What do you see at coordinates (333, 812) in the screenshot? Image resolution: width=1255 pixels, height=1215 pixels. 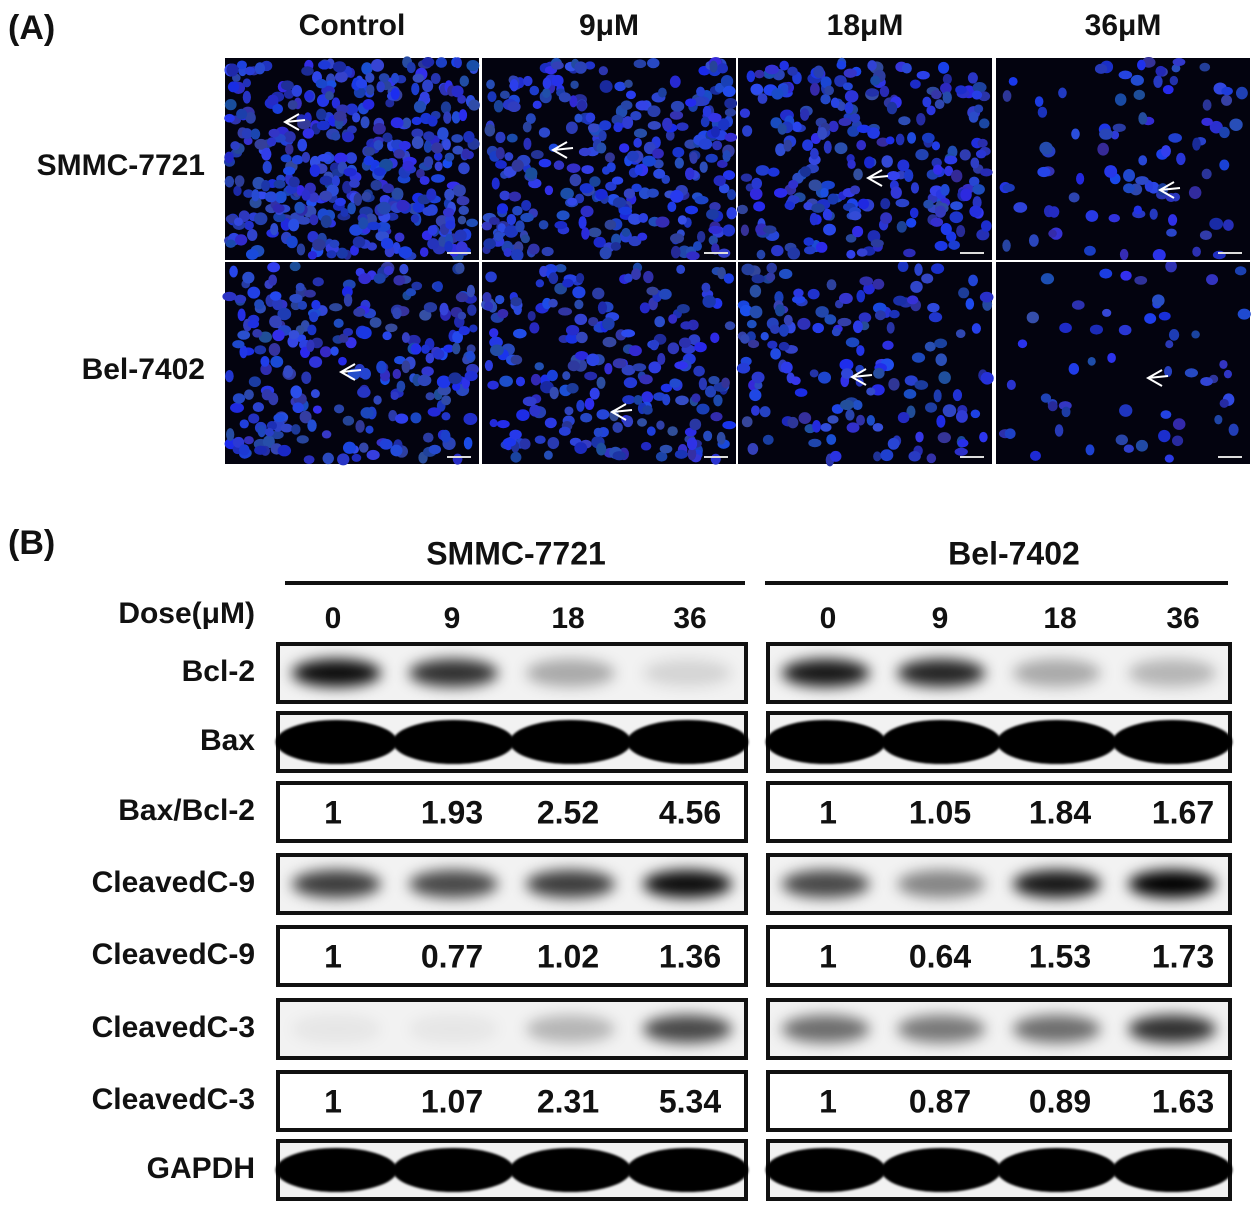 I see `ratio-value: 1` at bounding box center [333, 812].